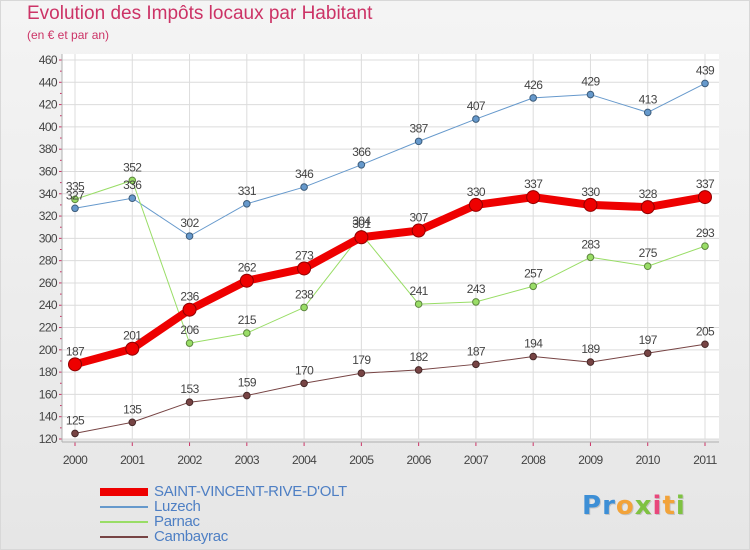 This screenshot has height=550, width=750. Describe the element at coordinates (476, 289) in the screenshot. I see `data-label: 243` at that location.